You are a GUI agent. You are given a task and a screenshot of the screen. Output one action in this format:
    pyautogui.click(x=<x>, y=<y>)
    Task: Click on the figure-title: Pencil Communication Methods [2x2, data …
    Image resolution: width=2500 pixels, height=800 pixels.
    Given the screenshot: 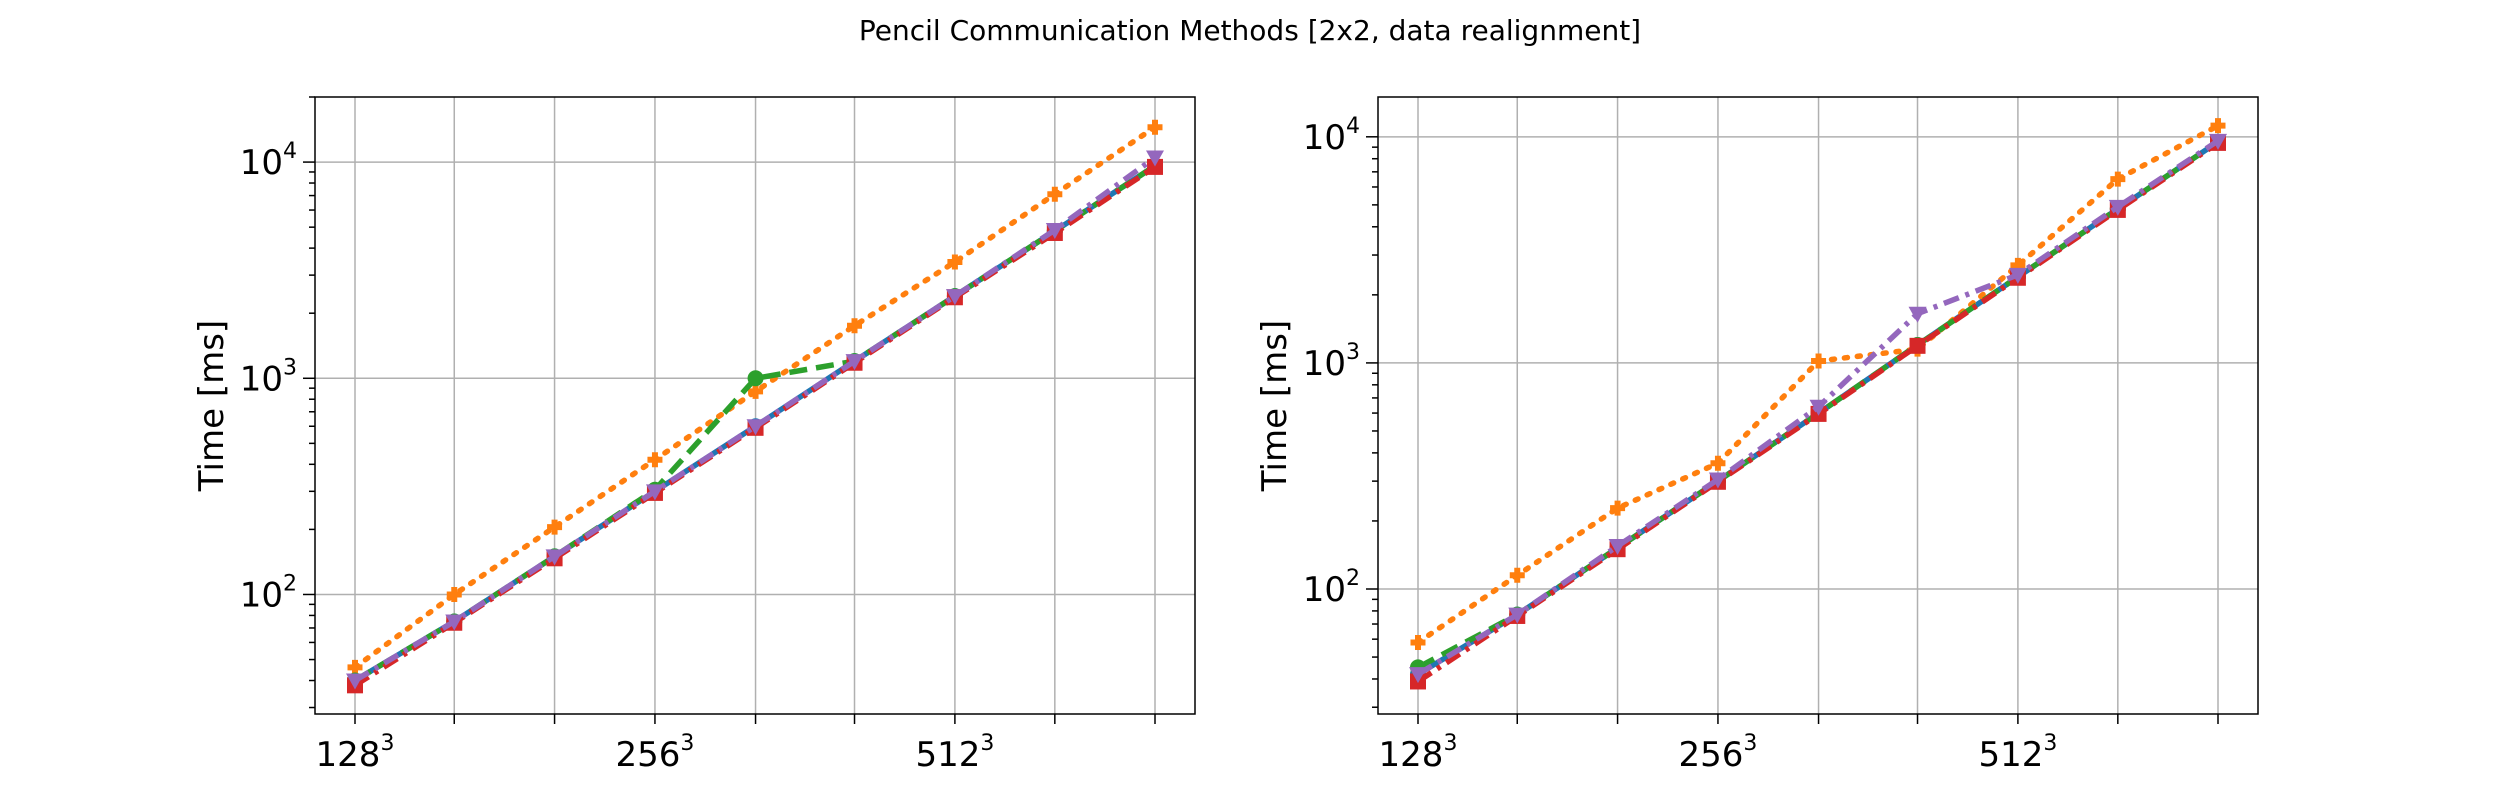 What is the action you would take?
    pyautogui.click(x=1250, y=30)
    